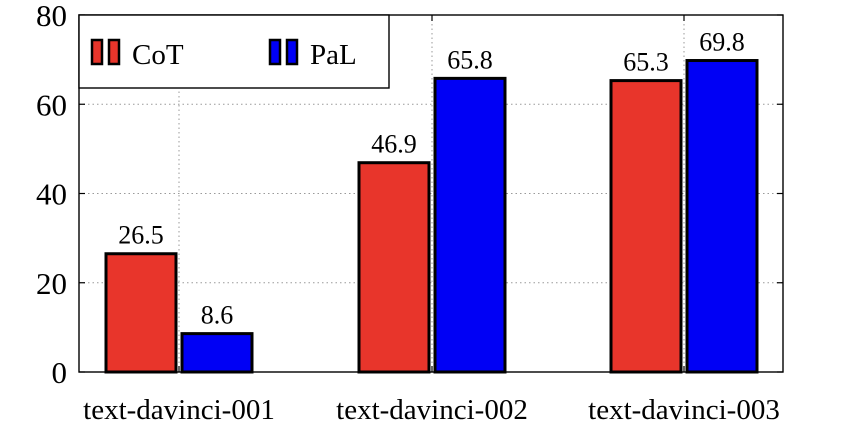 Image resolution: width=846 pixels, height=438 pixels. I want to click on data-label-cot-2: 46.9, so click(394, 144).